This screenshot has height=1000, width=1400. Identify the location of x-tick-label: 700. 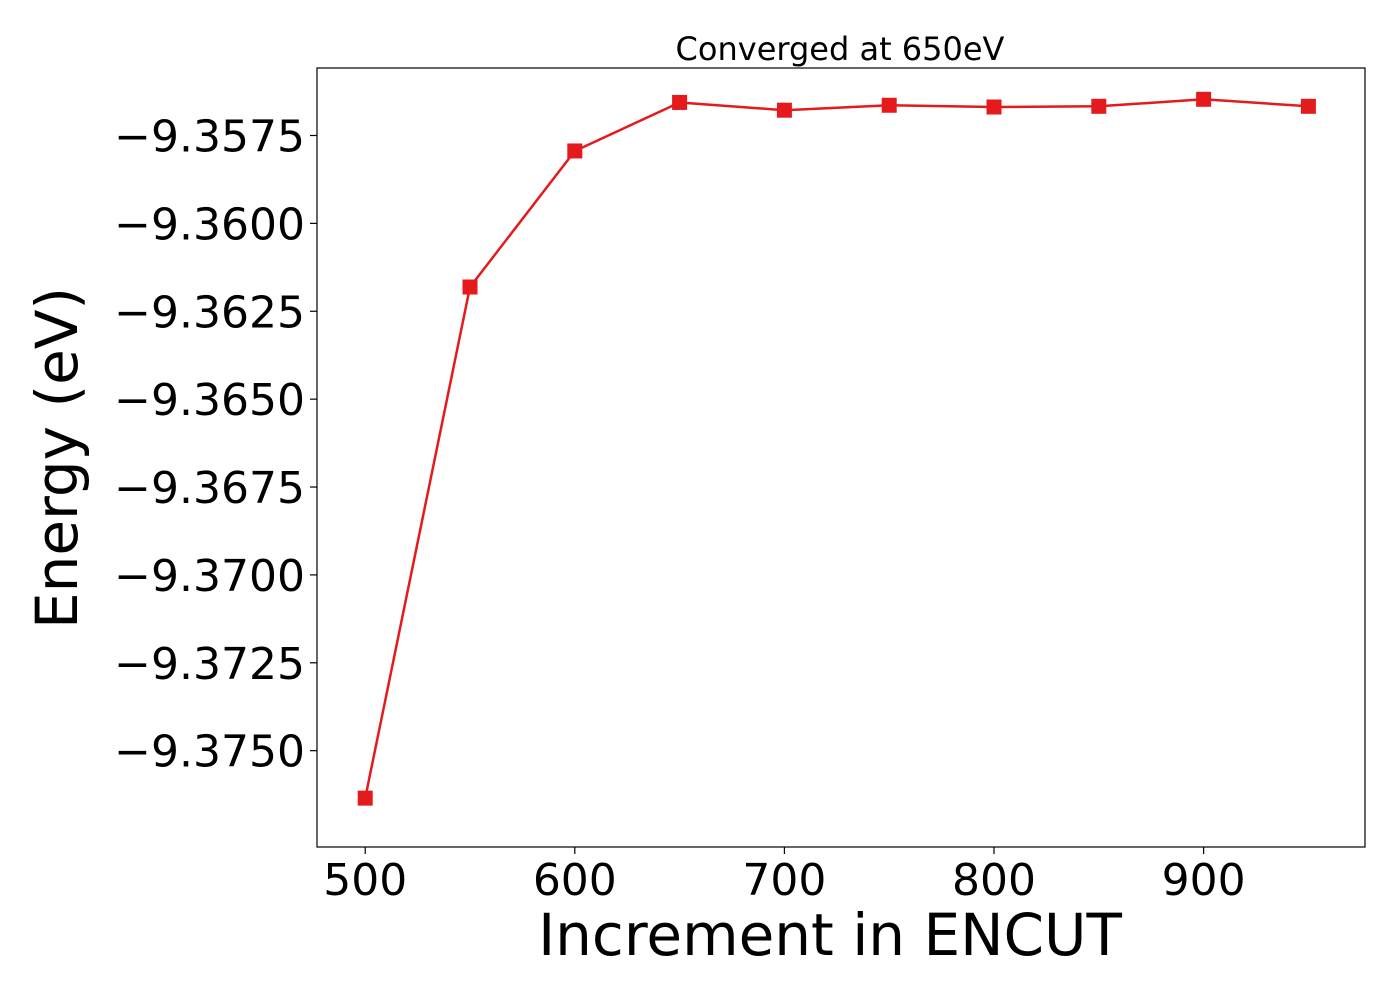
(784, 880).